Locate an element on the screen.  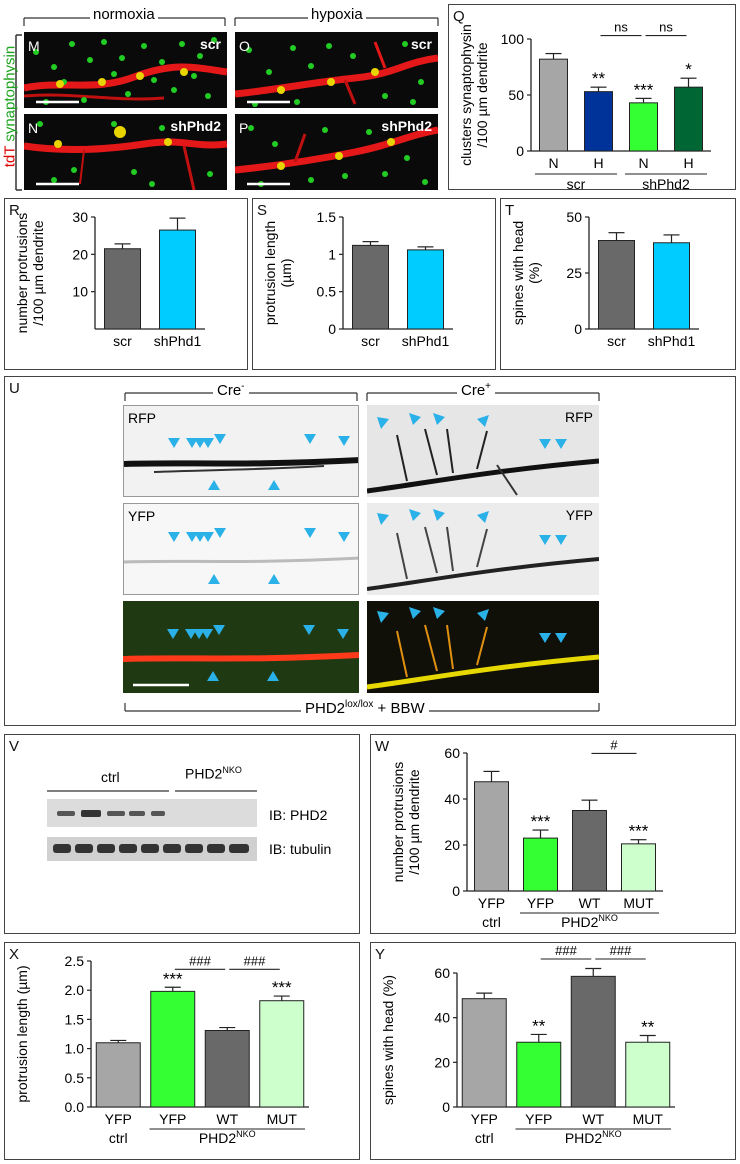
nko-group-label: PHD2NKO is located at coordinates (213, 773).